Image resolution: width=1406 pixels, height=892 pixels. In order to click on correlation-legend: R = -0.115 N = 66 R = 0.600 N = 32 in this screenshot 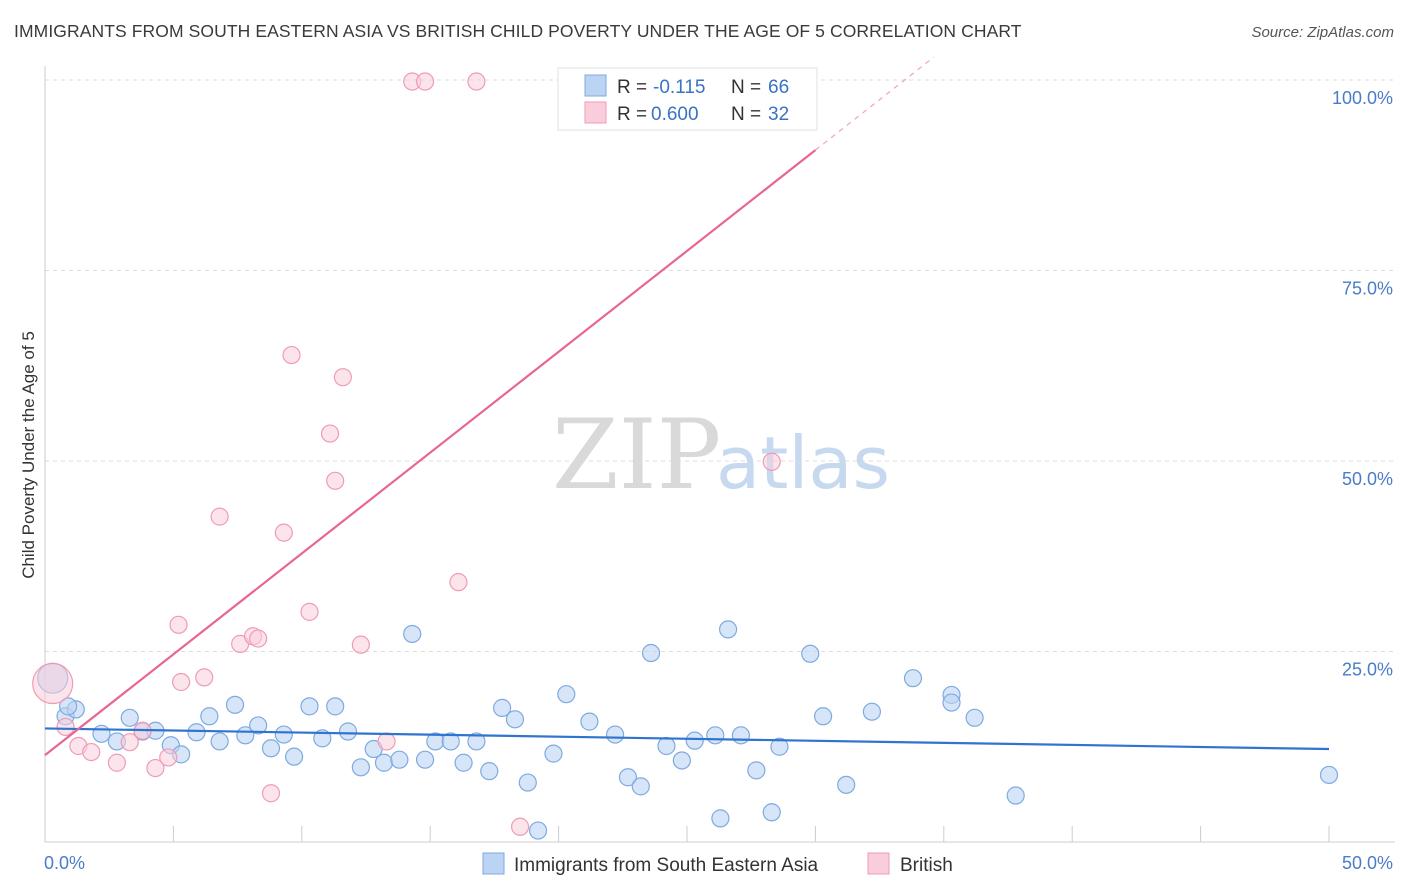, I will do `click(687, 99)`.